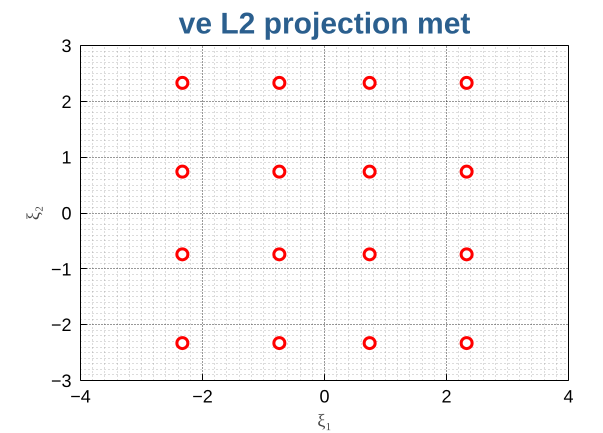  Describe the element at coordinates (61, 269) in the screenshot. I see `y-tick-label: −1` at that location.